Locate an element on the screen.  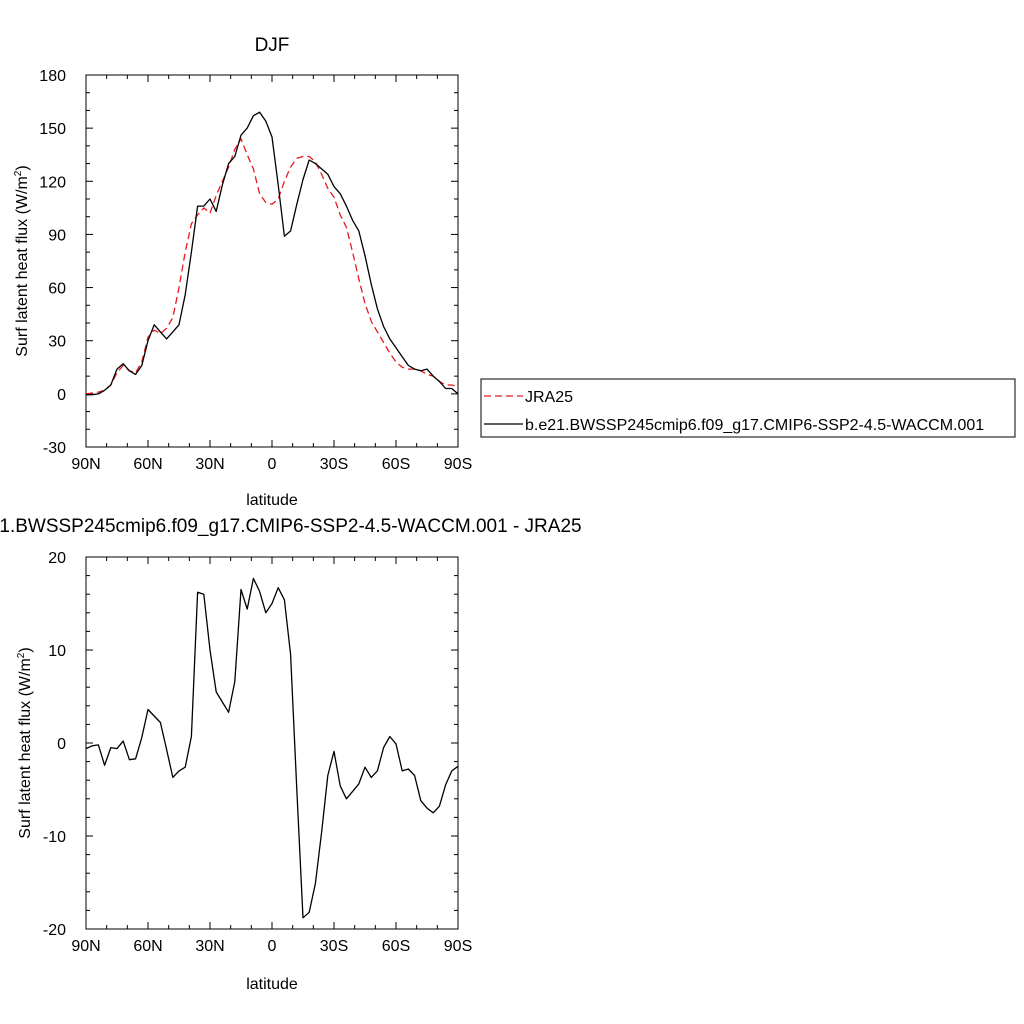
y-tick-label: 180 is located at coordinates (52, 76).